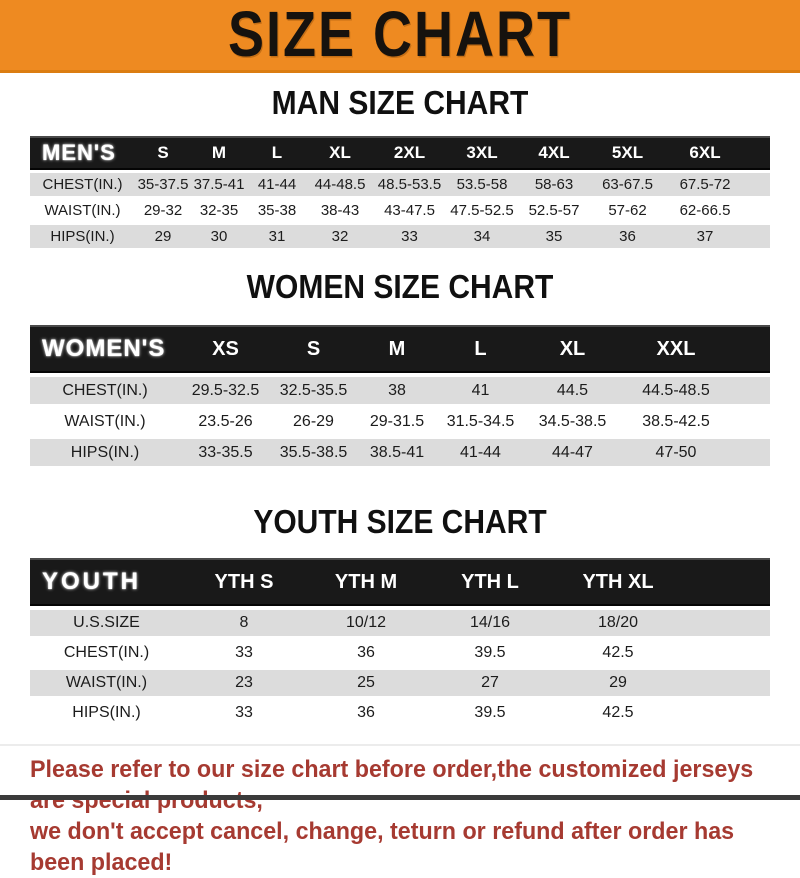 Image resolution: width=800 pixels, height=878 pixels. Describe the element at coordinates (627, 210) in the screenshot. I see `table-cell: 57-62` at that location.